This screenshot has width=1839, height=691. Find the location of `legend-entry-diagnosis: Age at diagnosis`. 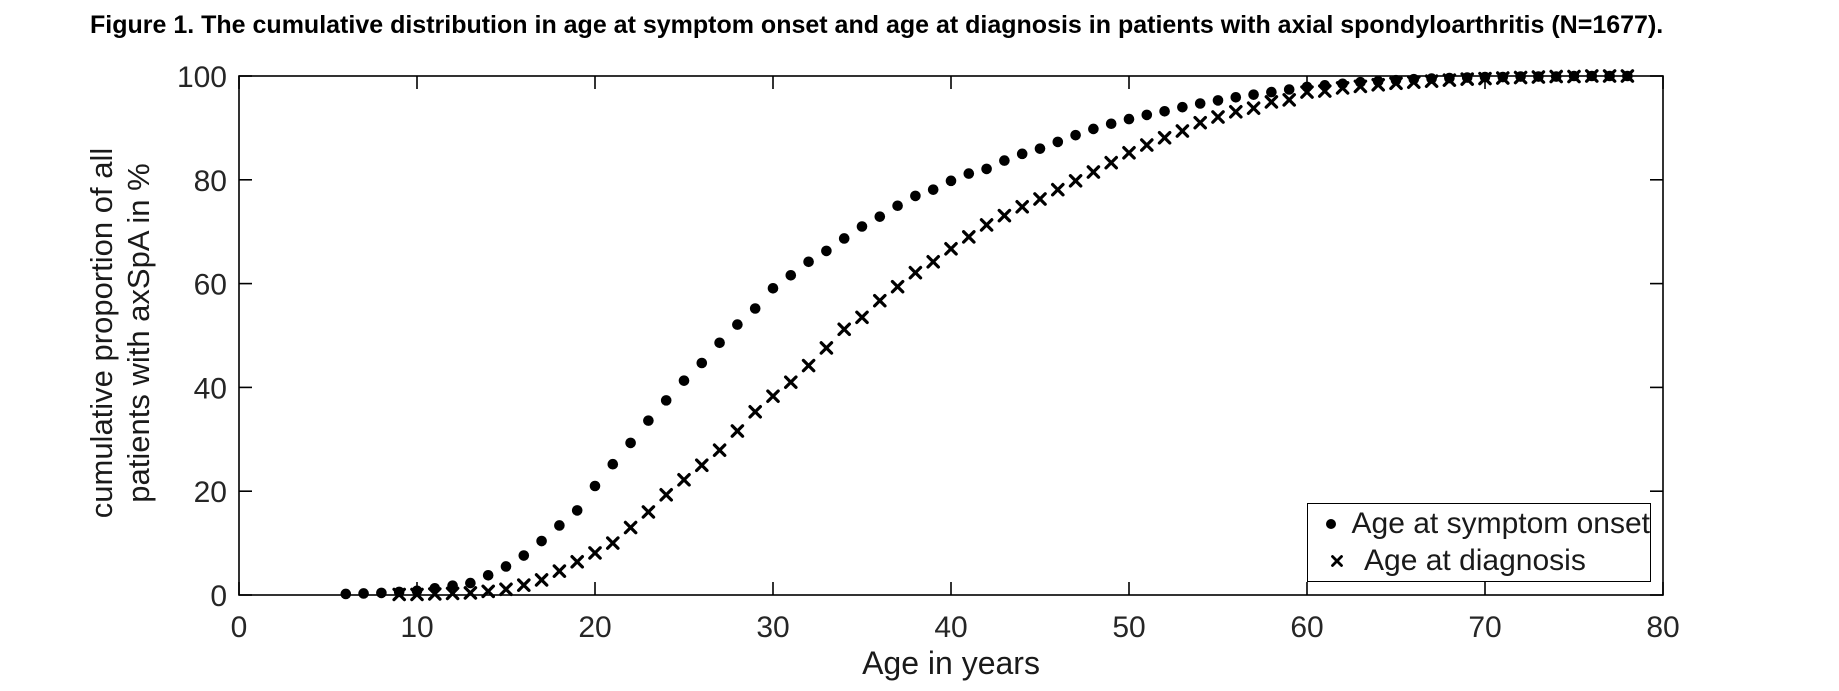

legend-entry-diagnosis: Age at diagnosis is located at coordinates (1485, 561).